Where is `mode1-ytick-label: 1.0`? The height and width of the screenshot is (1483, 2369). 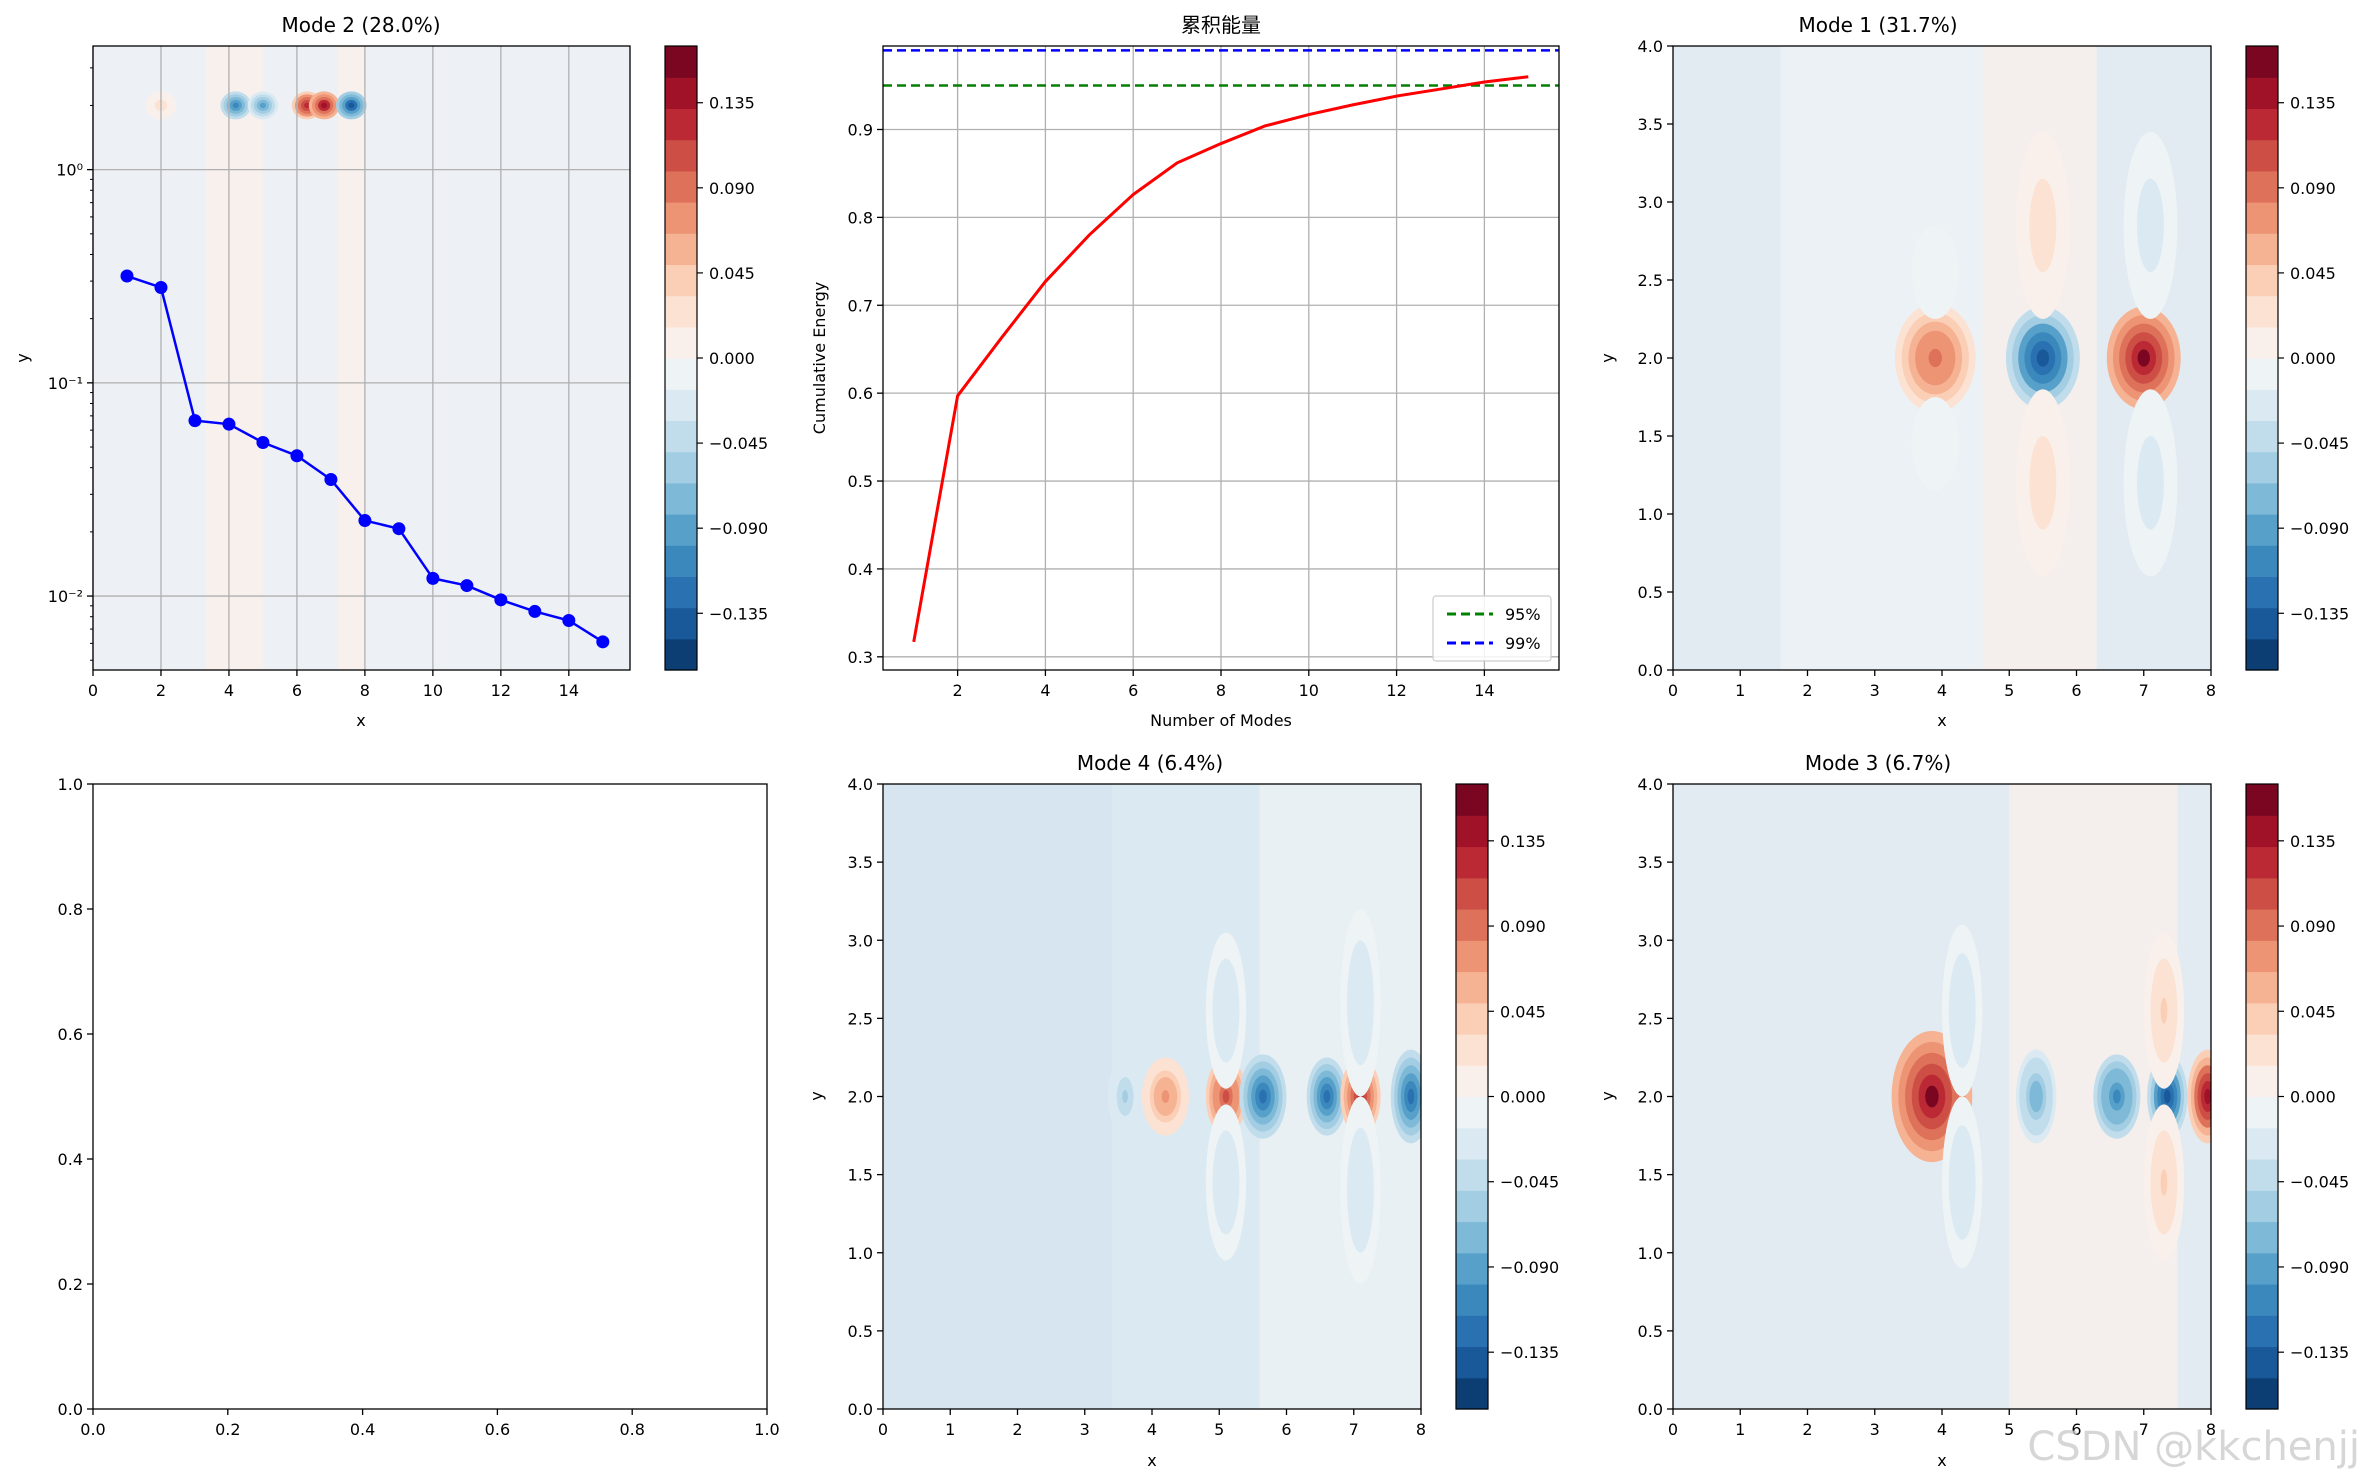 mode1-ytick-label: 1.0 is located at coordinates (1650, 514).